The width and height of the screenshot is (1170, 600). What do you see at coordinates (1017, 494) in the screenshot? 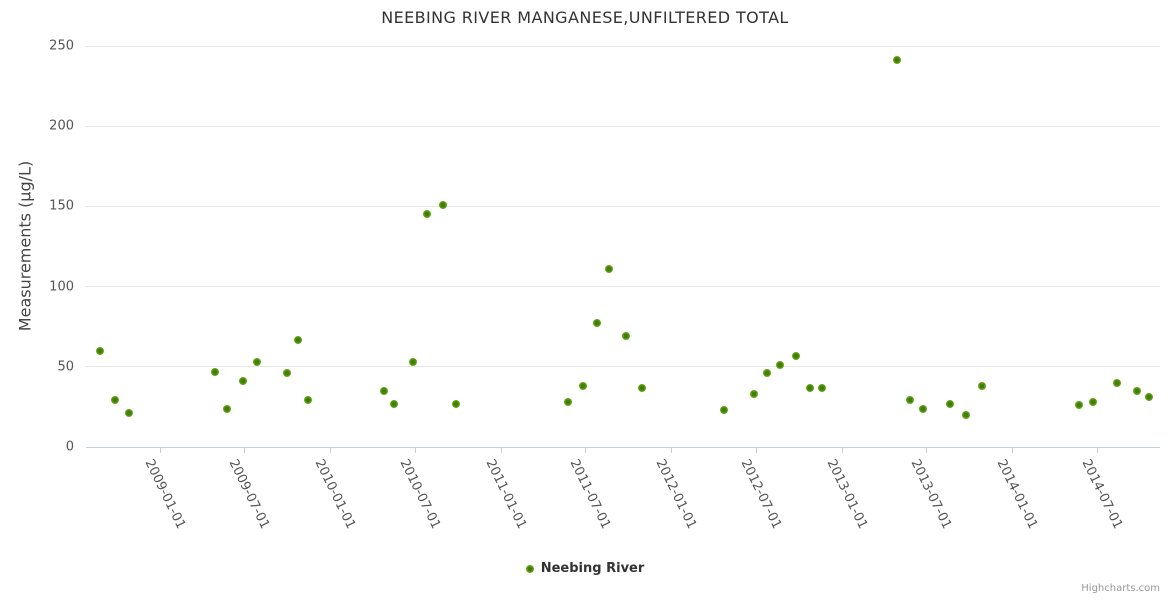
I see `x-tick-label: 2014-01-01` at bounding box center [1017, 494].